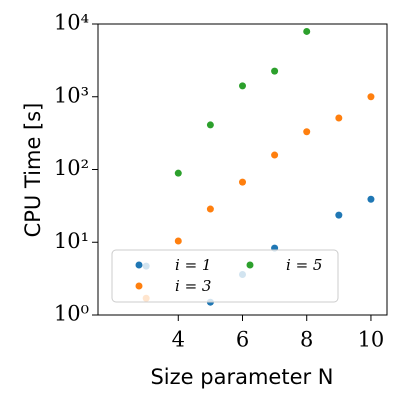 Image resolution: width=407 pixels, height=405 pixels. I want to click on y-tick-label: 10², so click(71, 168).